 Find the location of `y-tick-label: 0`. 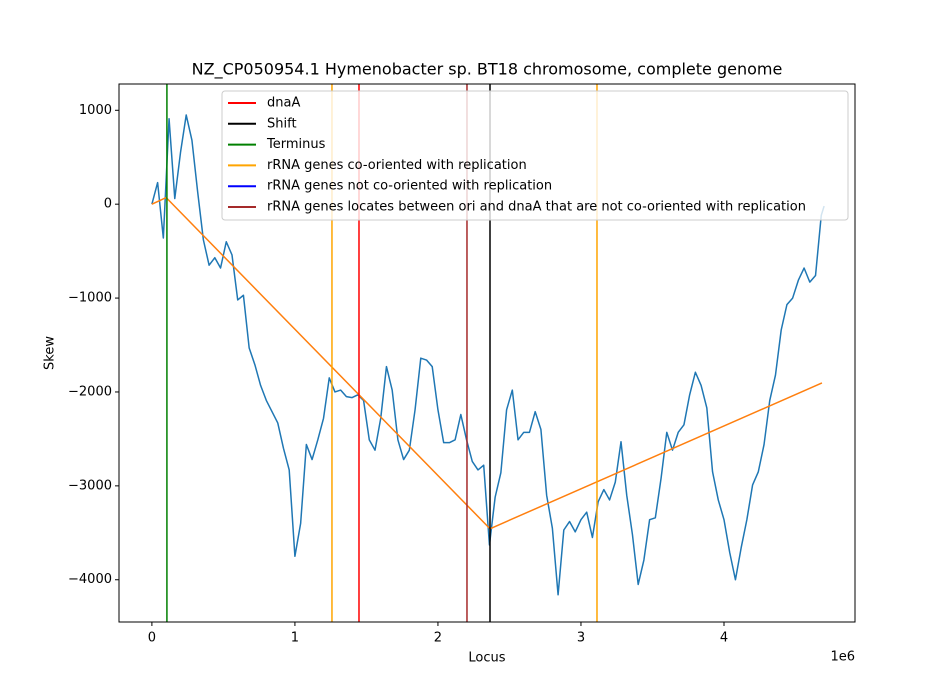

y-tick-label: 0 is located at coordinates (108, 204).